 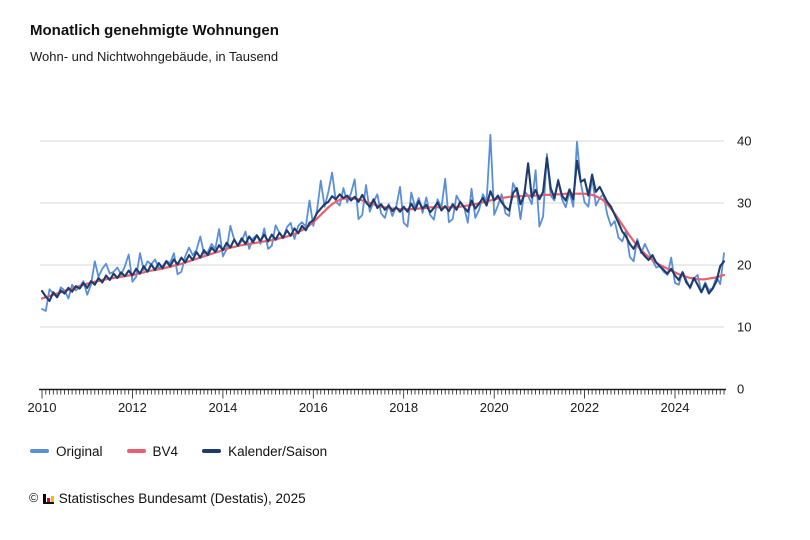 What do you see at coordinates (79, 451) in the screenshot?
I see `legend-label-original: Original` at bounding box center [79, 451].